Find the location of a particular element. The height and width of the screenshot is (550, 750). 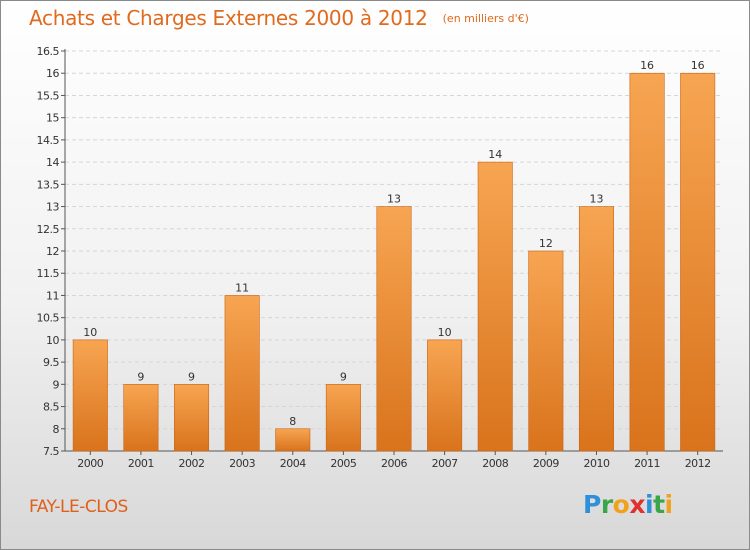

logo-letter: r is located at coordinates (606, 504).